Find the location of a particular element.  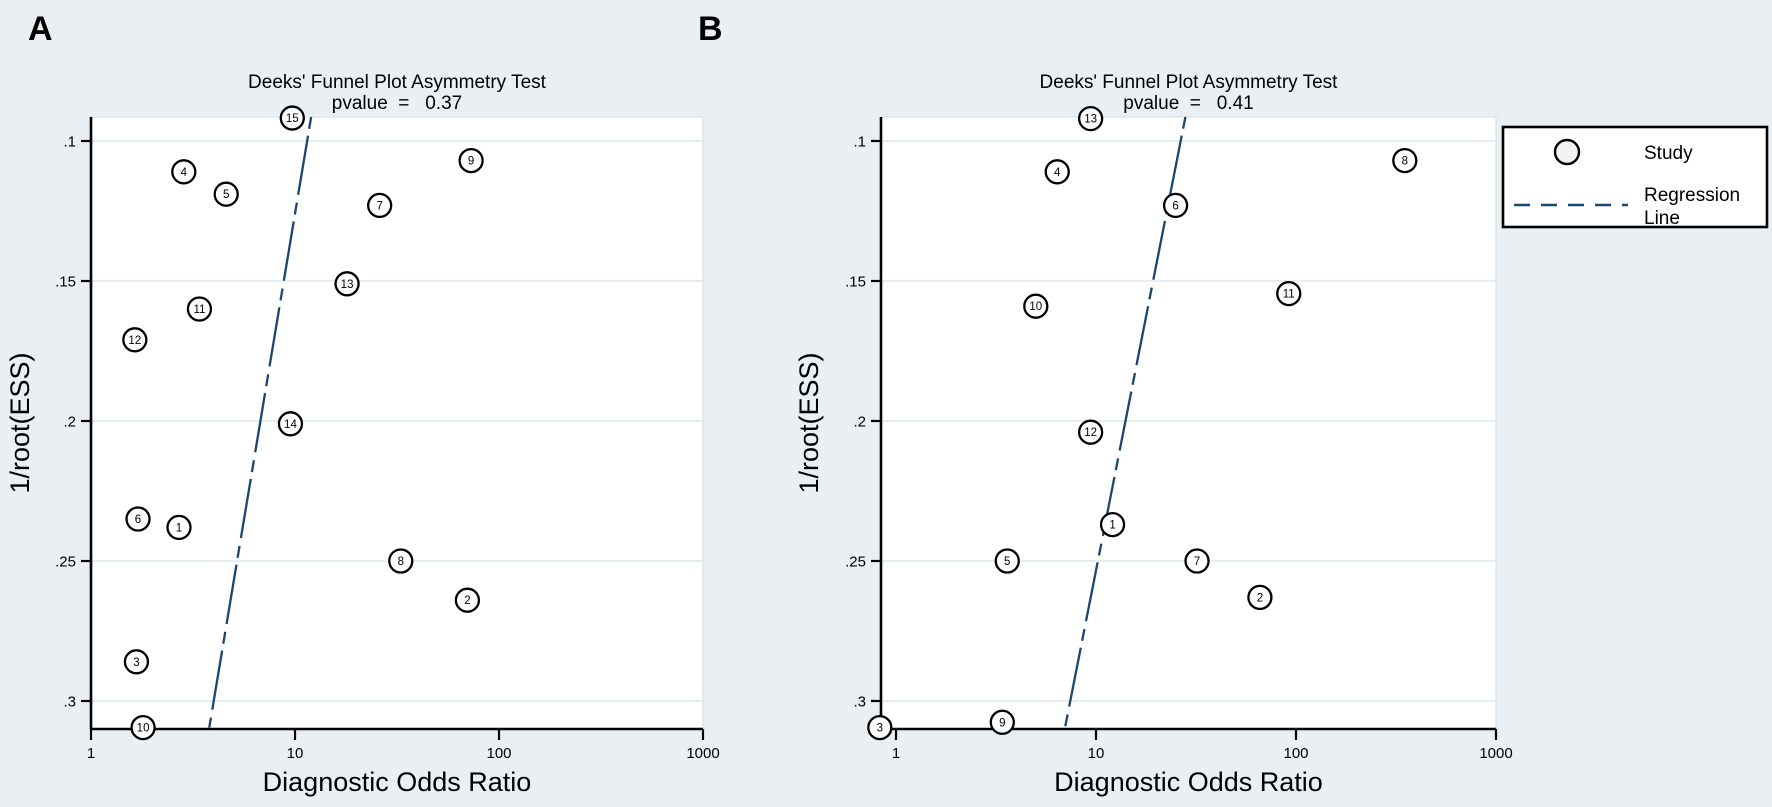

panel-a-letter: A is located at coordinates (40, 29).